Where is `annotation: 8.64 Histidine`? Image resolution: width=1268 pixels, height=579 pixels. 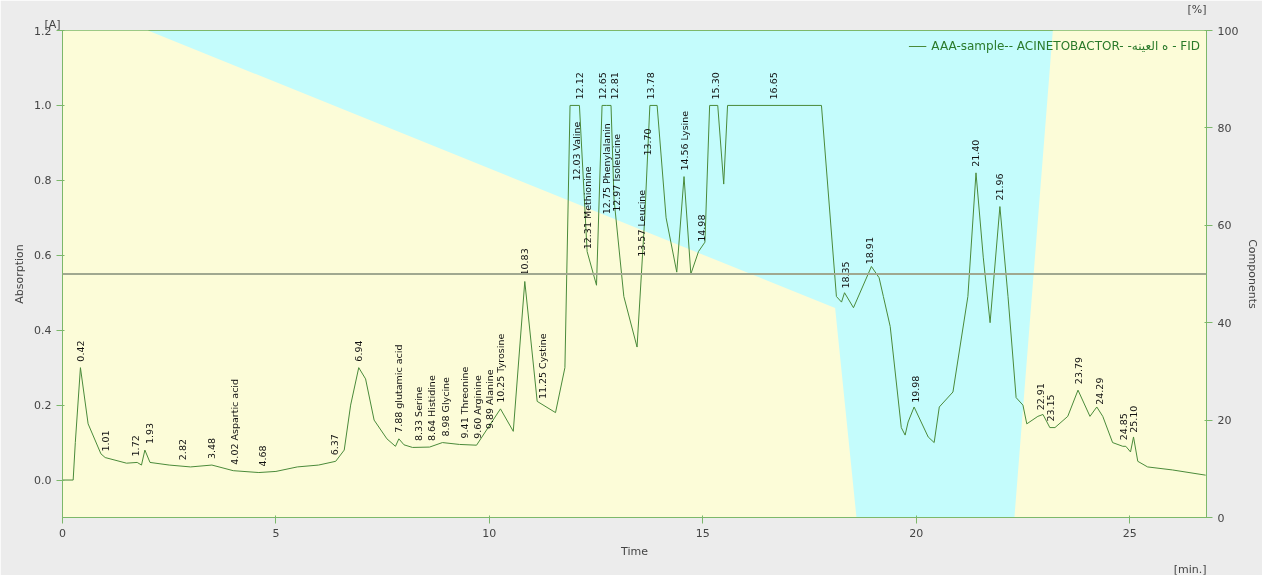 annotation: 8.64 Histidine is located at coordinates (431, 408).